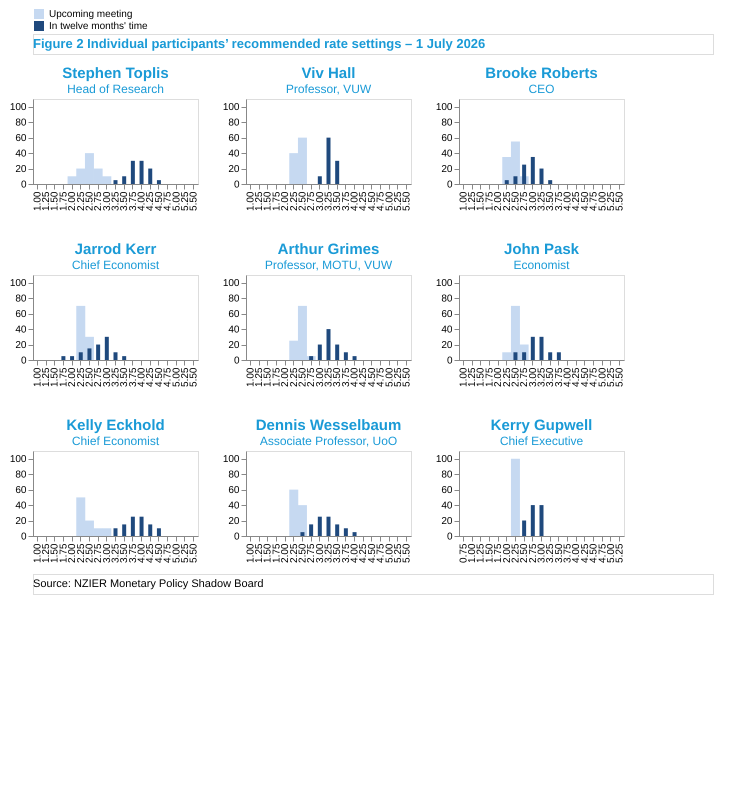 This screenshot has height=800, width=744. What do you see at coordinates (541, 265) in the screenshot?
I see `chart-subtitle: Economist` at bounding box center [541, 265].